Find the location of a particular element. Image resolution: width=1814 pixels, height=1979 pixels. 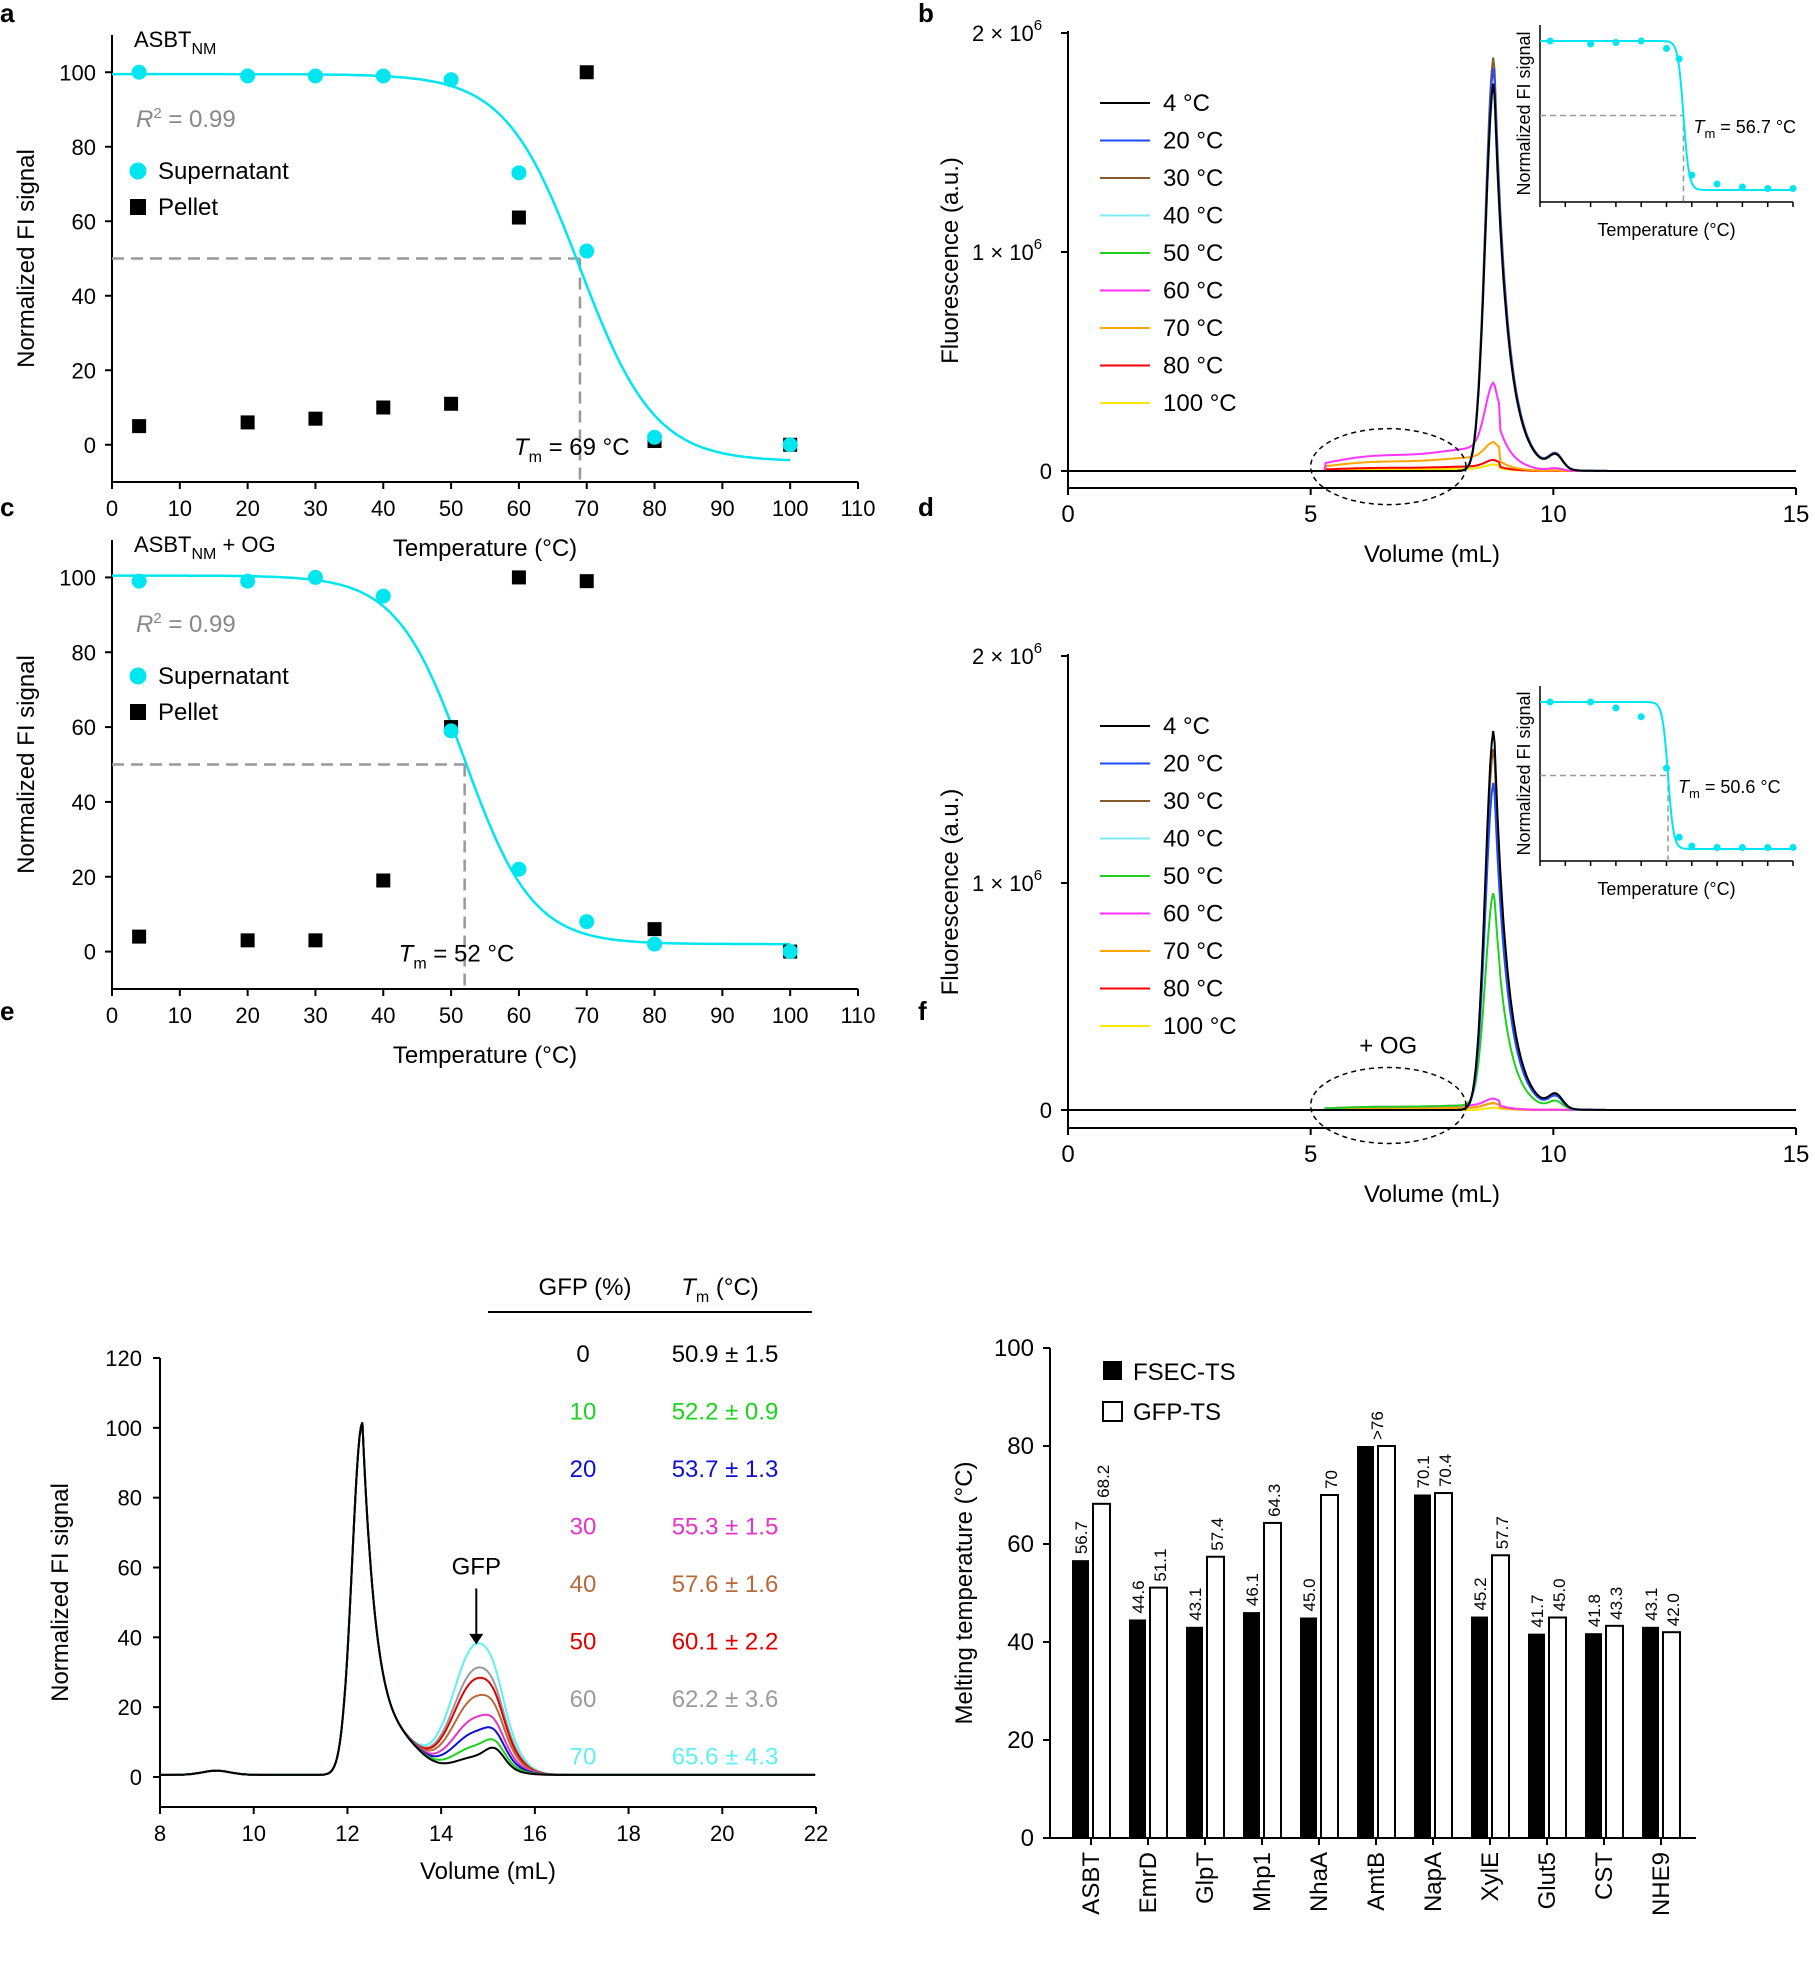

table-cell-tm: 57.6 ± 1.6 is located at coordinates (725, 1584).